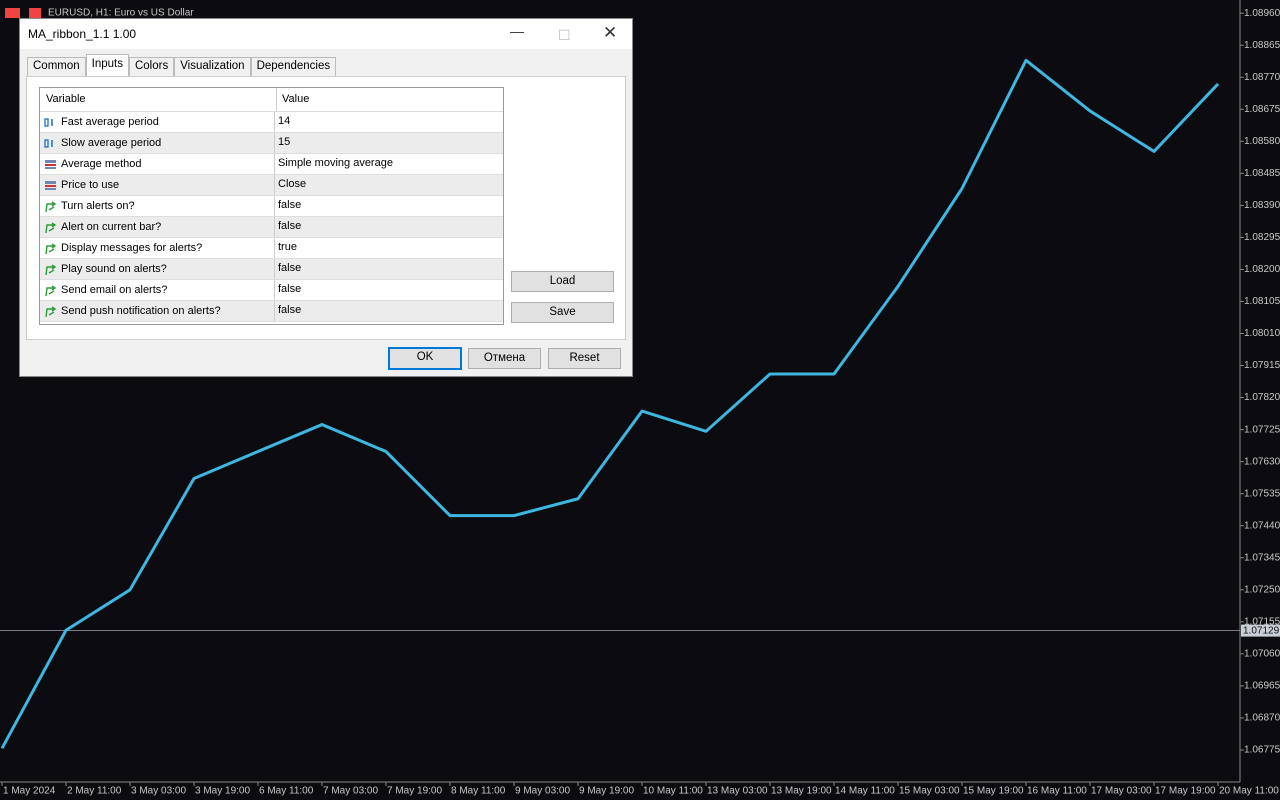 The image size is (1280, 800). What do you see at coordinates (1121, 791) in the screenshot?
I see `x-tick-label: 17 May 03:00` at bounding box center [1121, 791].